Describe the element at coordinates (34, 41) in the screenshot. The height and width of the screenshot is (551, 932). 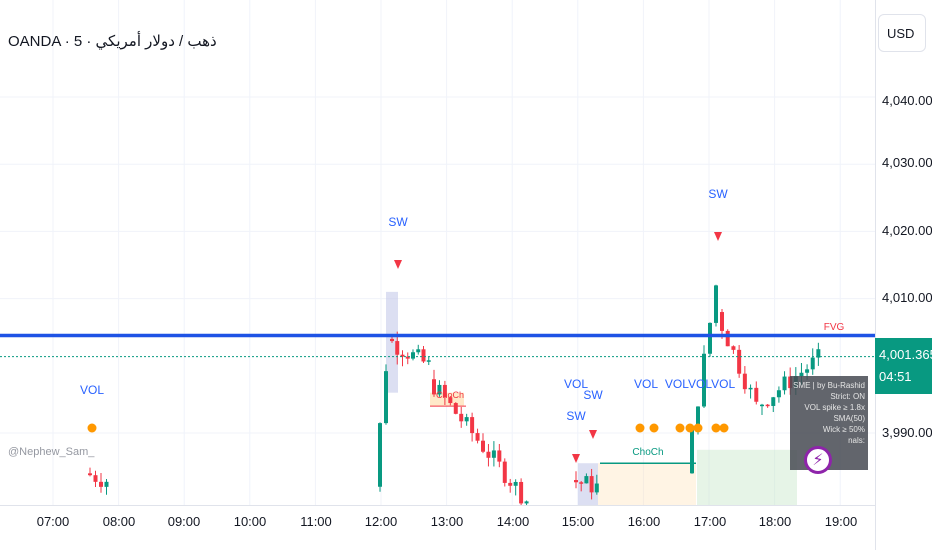
I see `title-symbol: OANDA` at that location.